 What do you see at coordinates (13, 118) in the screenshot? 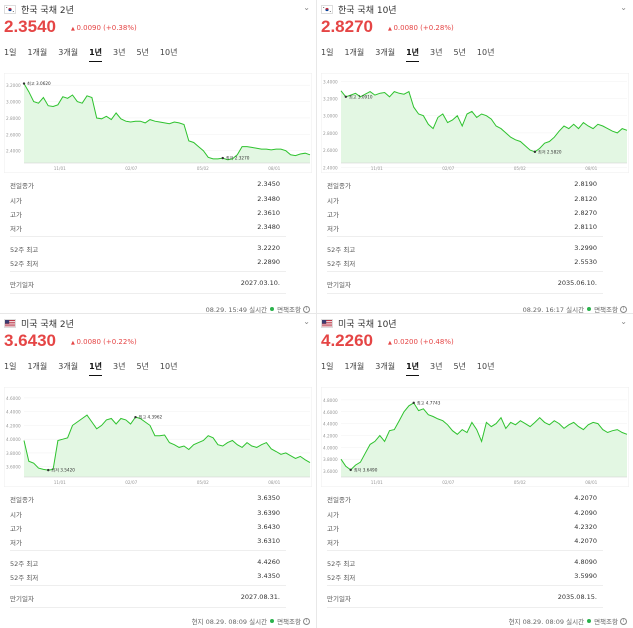
I see `y-tick-label: 2.8000` at bounding box center [13, 118].